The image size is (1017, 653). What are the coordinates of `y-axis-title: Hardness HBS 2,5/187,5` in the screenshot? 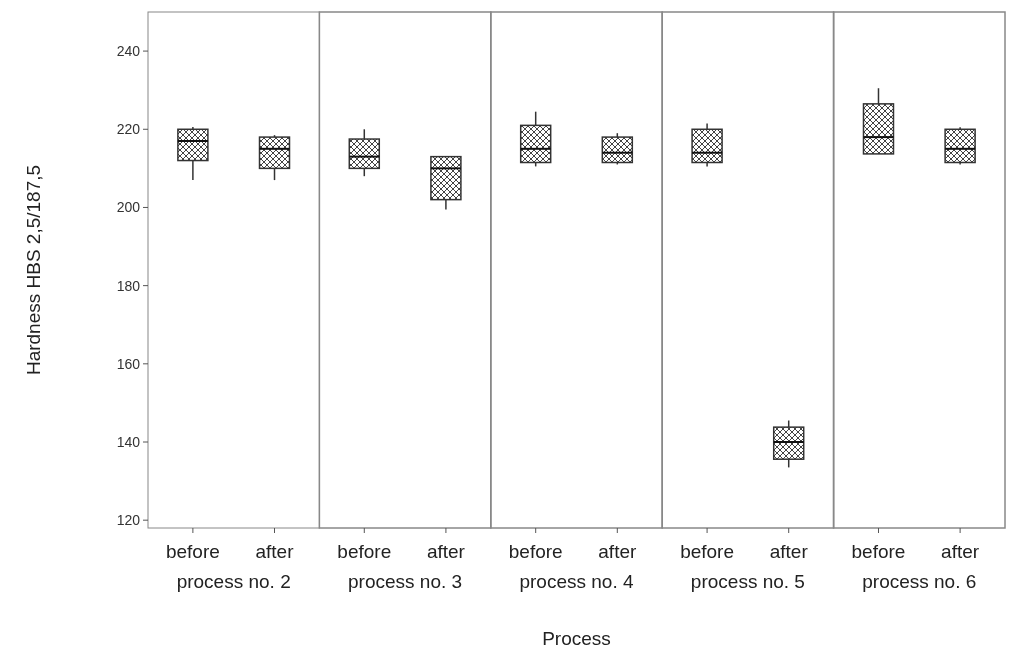 It's located at (33, 270).